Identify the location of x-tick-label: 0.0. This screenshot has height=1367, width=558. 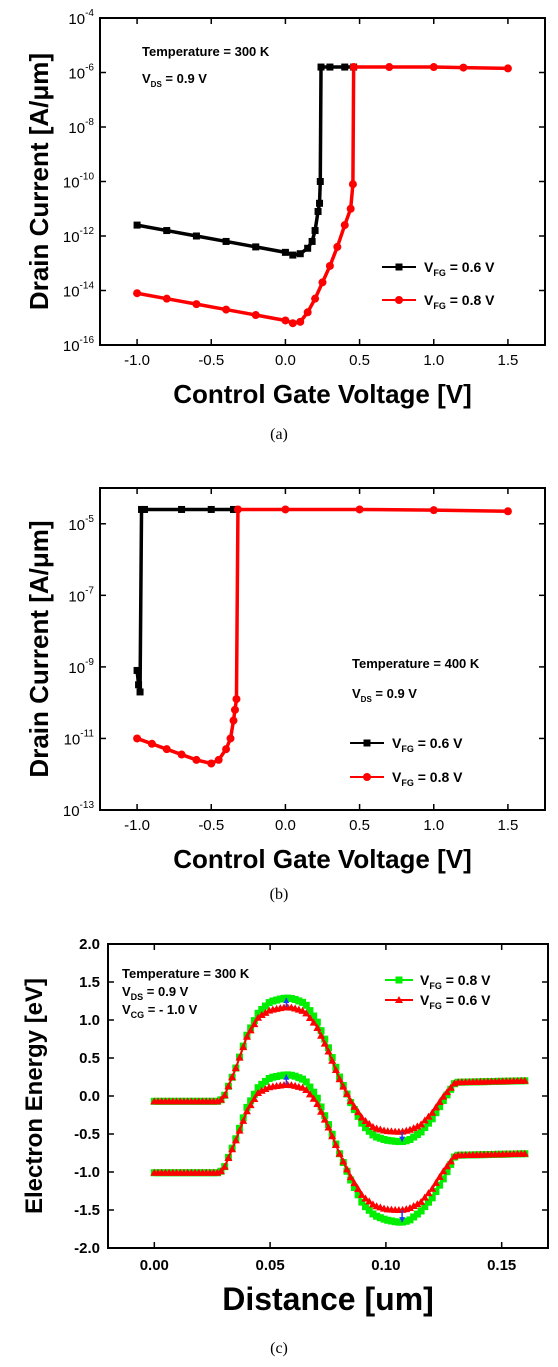
(285, 825).